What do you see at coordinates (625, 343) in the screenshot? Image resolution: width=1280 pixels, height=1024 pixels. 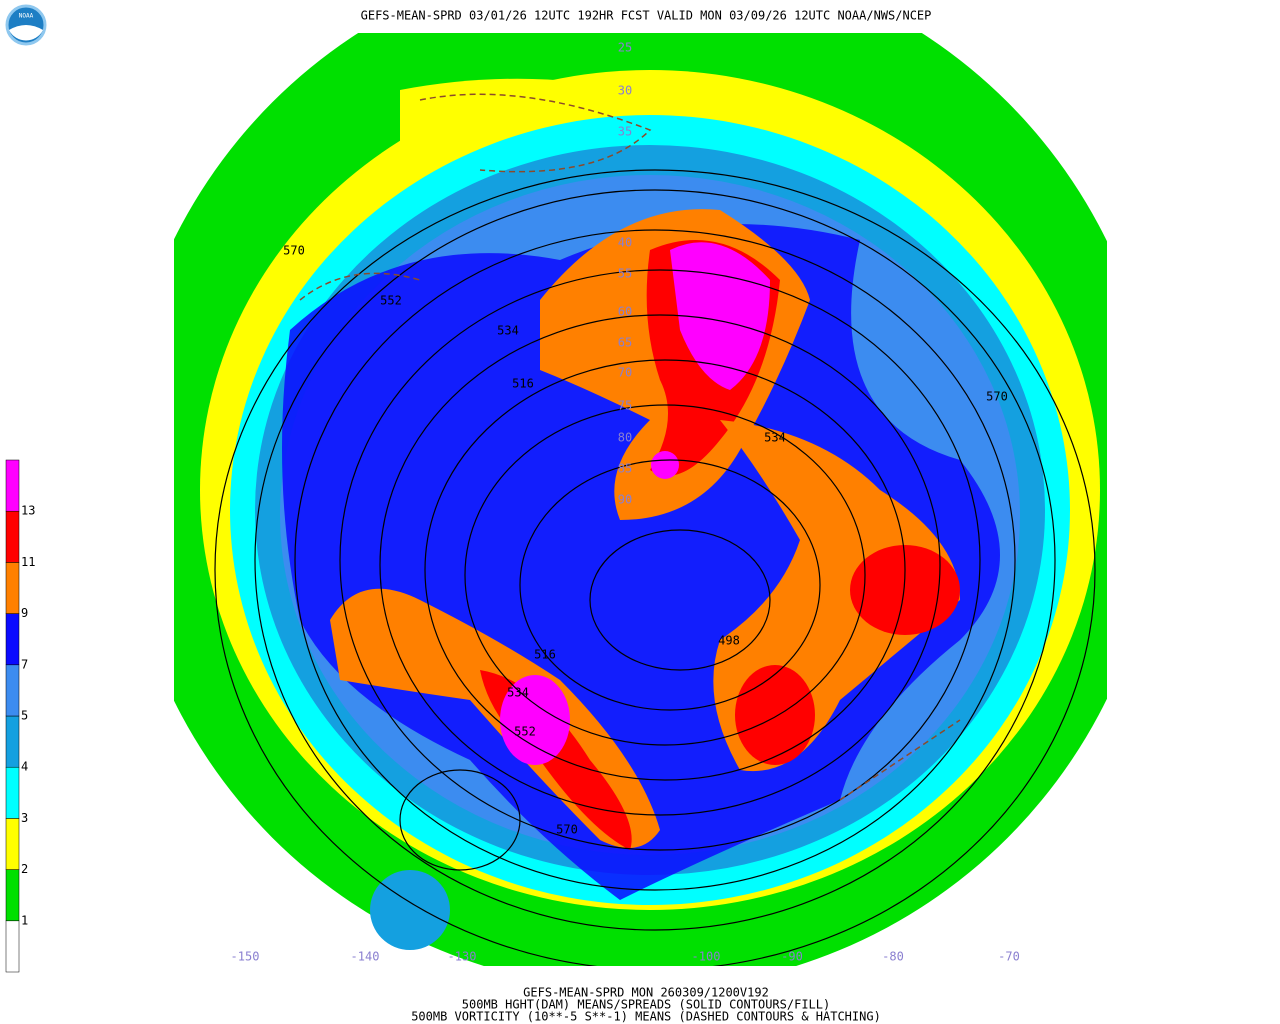 I see `latitude-label: 65` at bounding box center [625, 343].